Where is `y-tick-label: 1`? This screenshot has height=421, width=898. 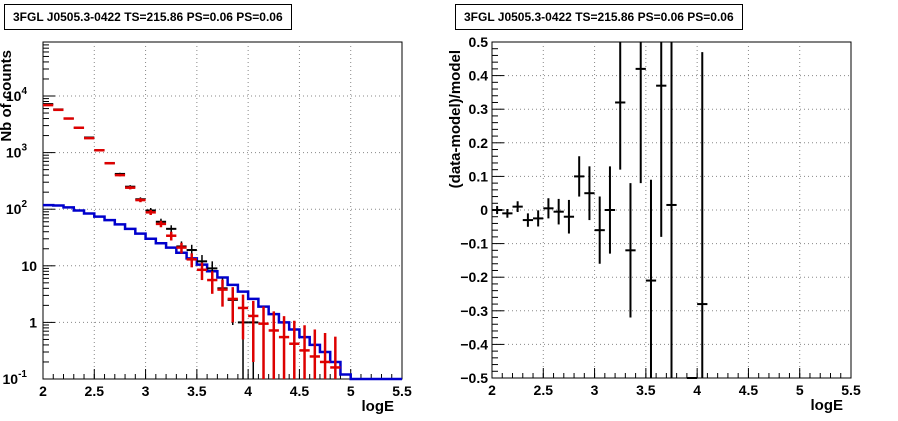
y-tick-label: 1 is located at coordinates (33, 322).